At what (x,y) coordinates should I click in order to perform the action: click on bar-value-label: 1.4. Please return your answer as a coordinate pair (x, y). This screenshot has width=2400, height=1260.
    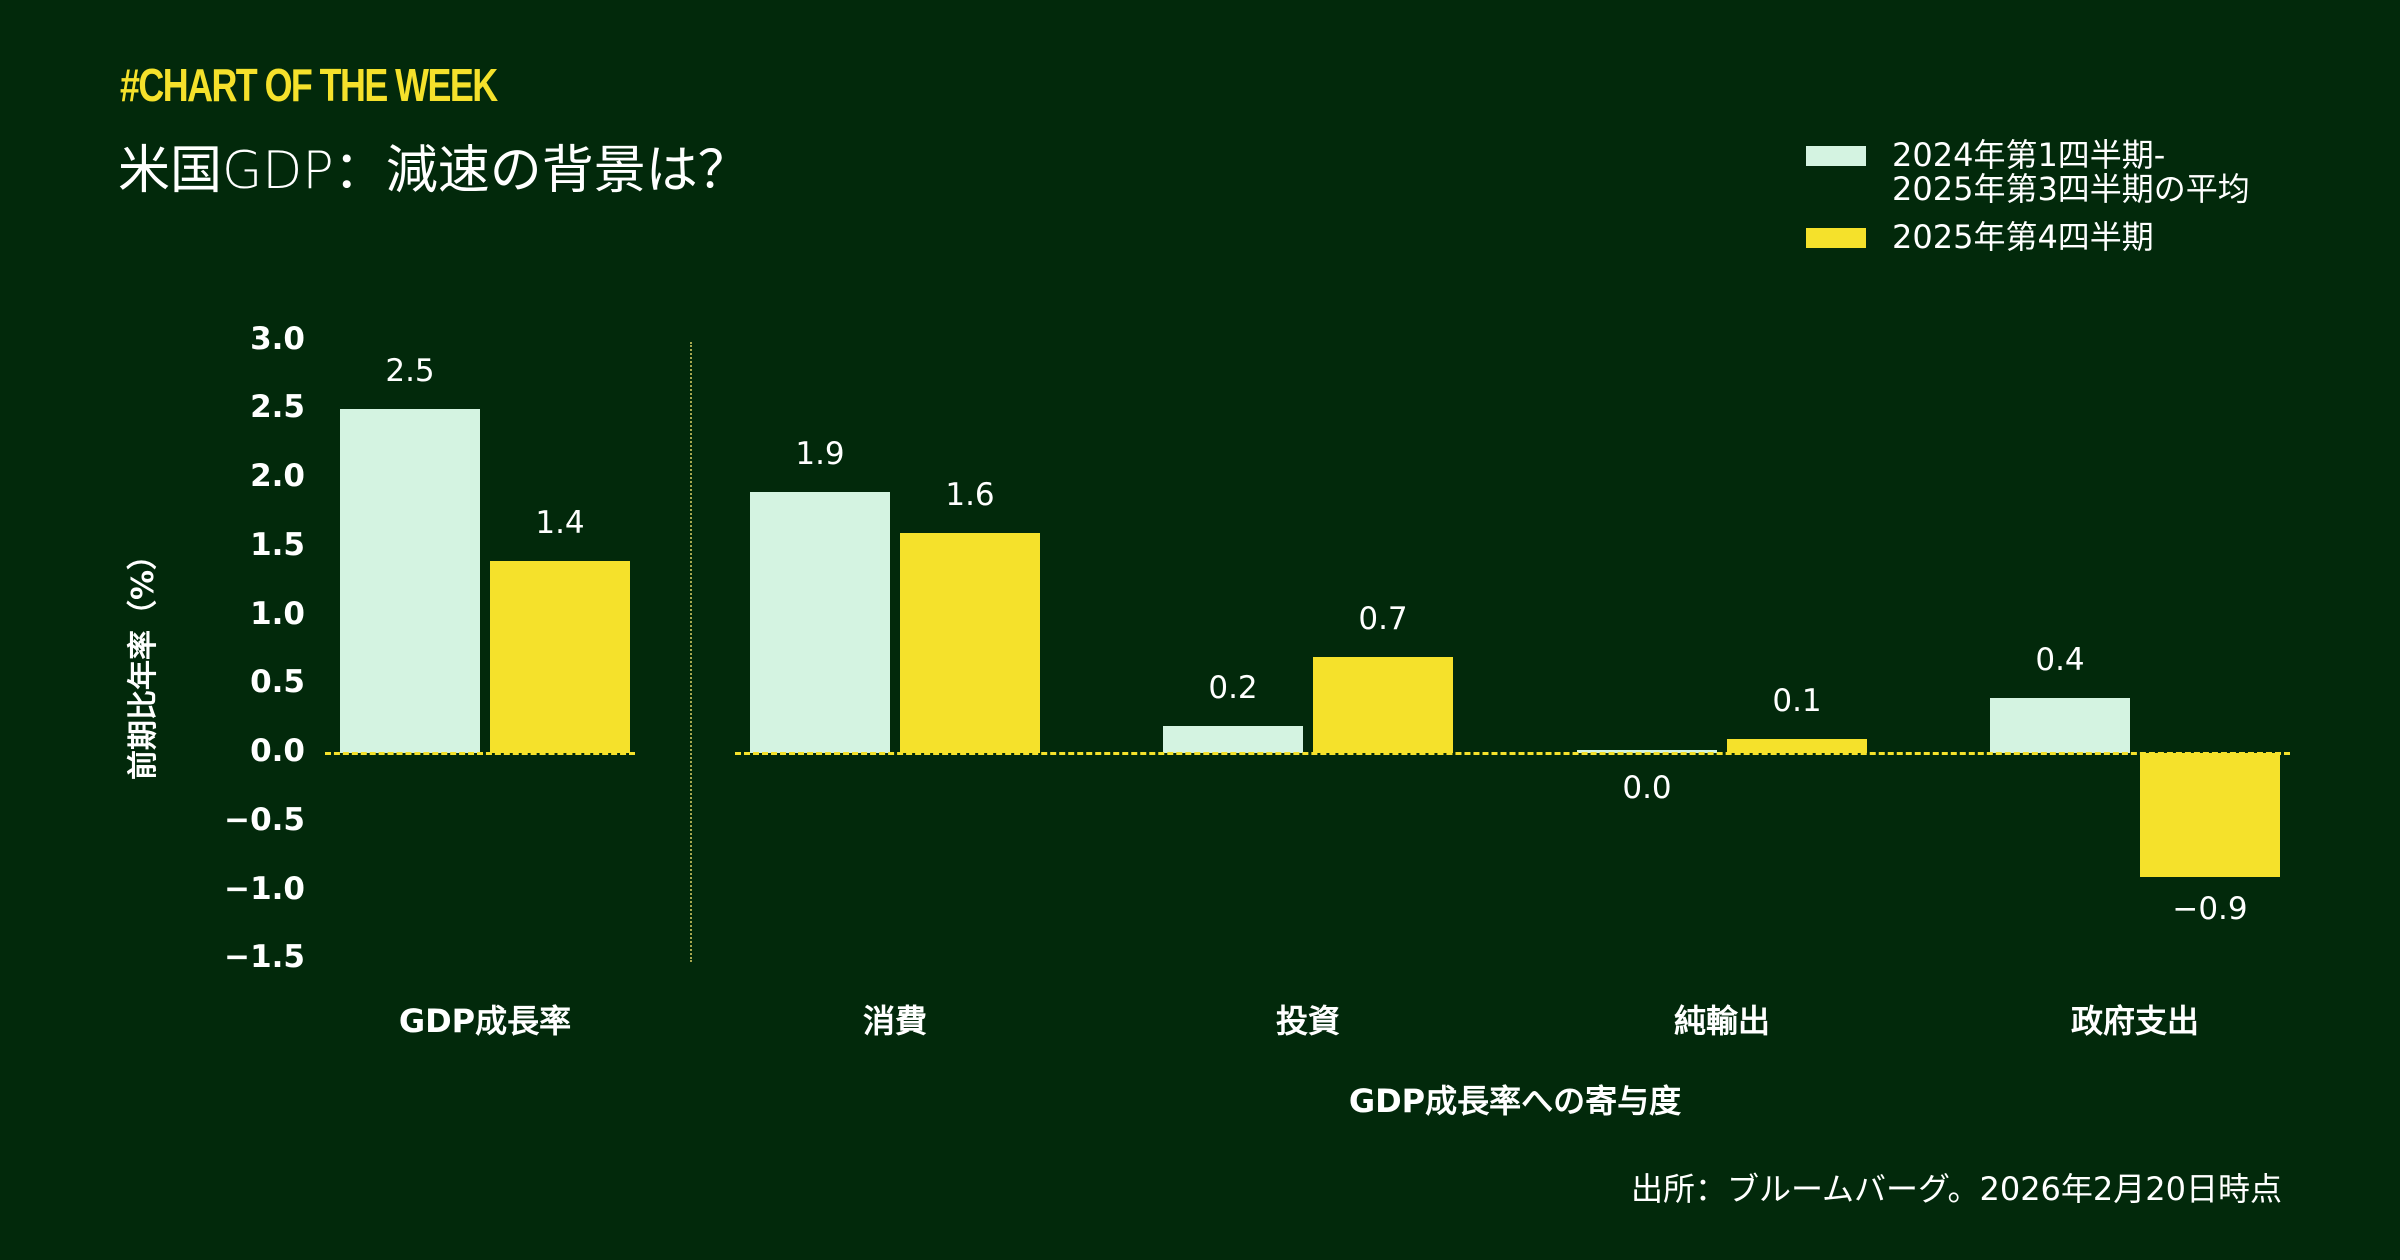
    Looking at the image, I should click on (560, 522).